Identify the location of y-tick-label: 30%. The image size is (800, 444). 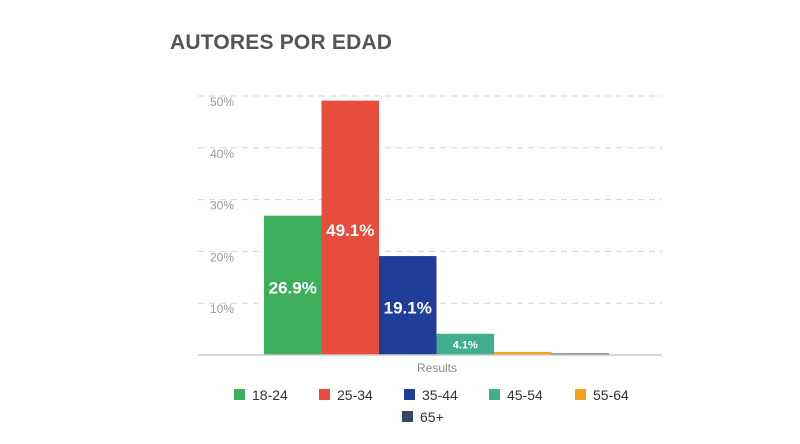
(222, 206).